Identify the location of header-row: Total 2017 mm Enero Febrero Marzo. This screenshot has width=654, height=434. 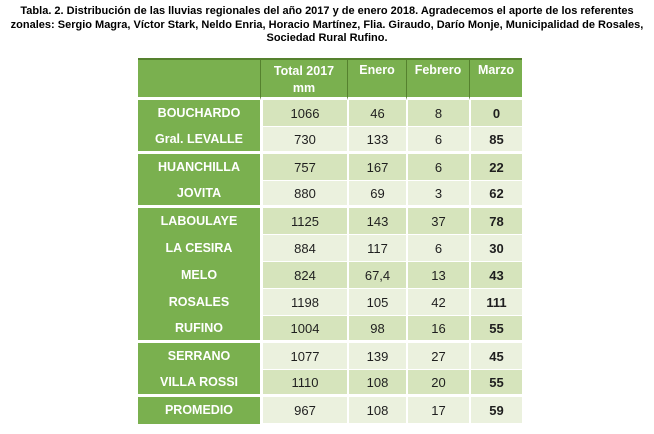
(330, 79).